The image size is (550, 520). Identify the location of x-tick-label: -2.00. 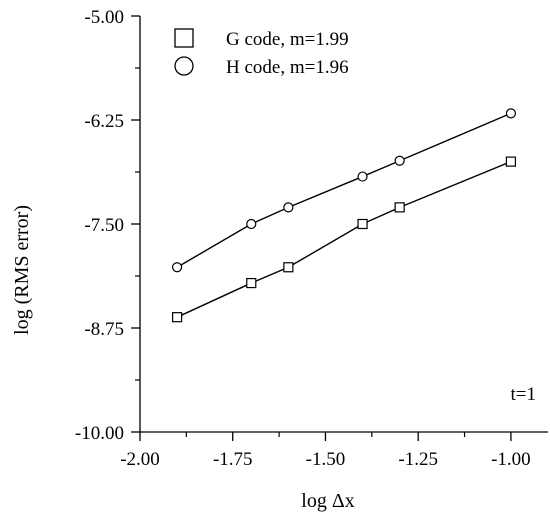
(140, 459).